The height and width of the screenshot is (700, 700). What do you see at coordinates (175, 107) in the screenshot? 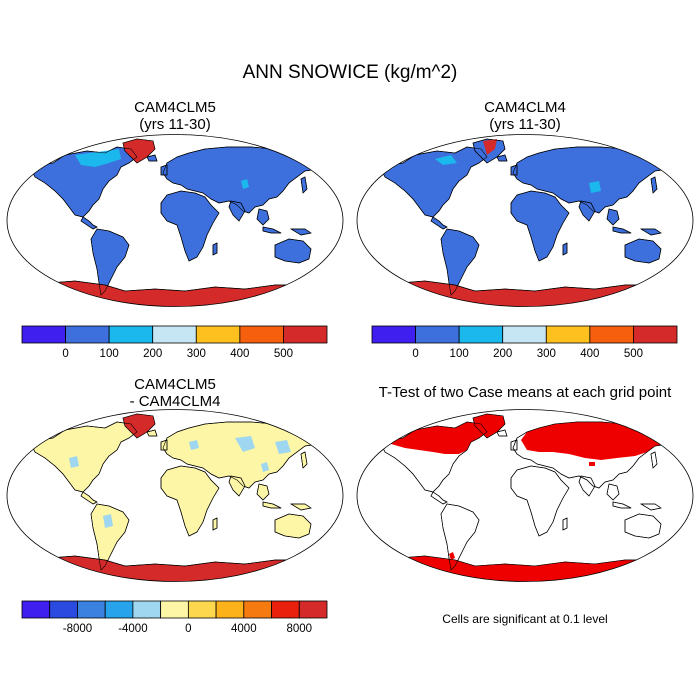
I see `panel-1-title-line1: CAM4CLM5` at bounding box center [175, 107].